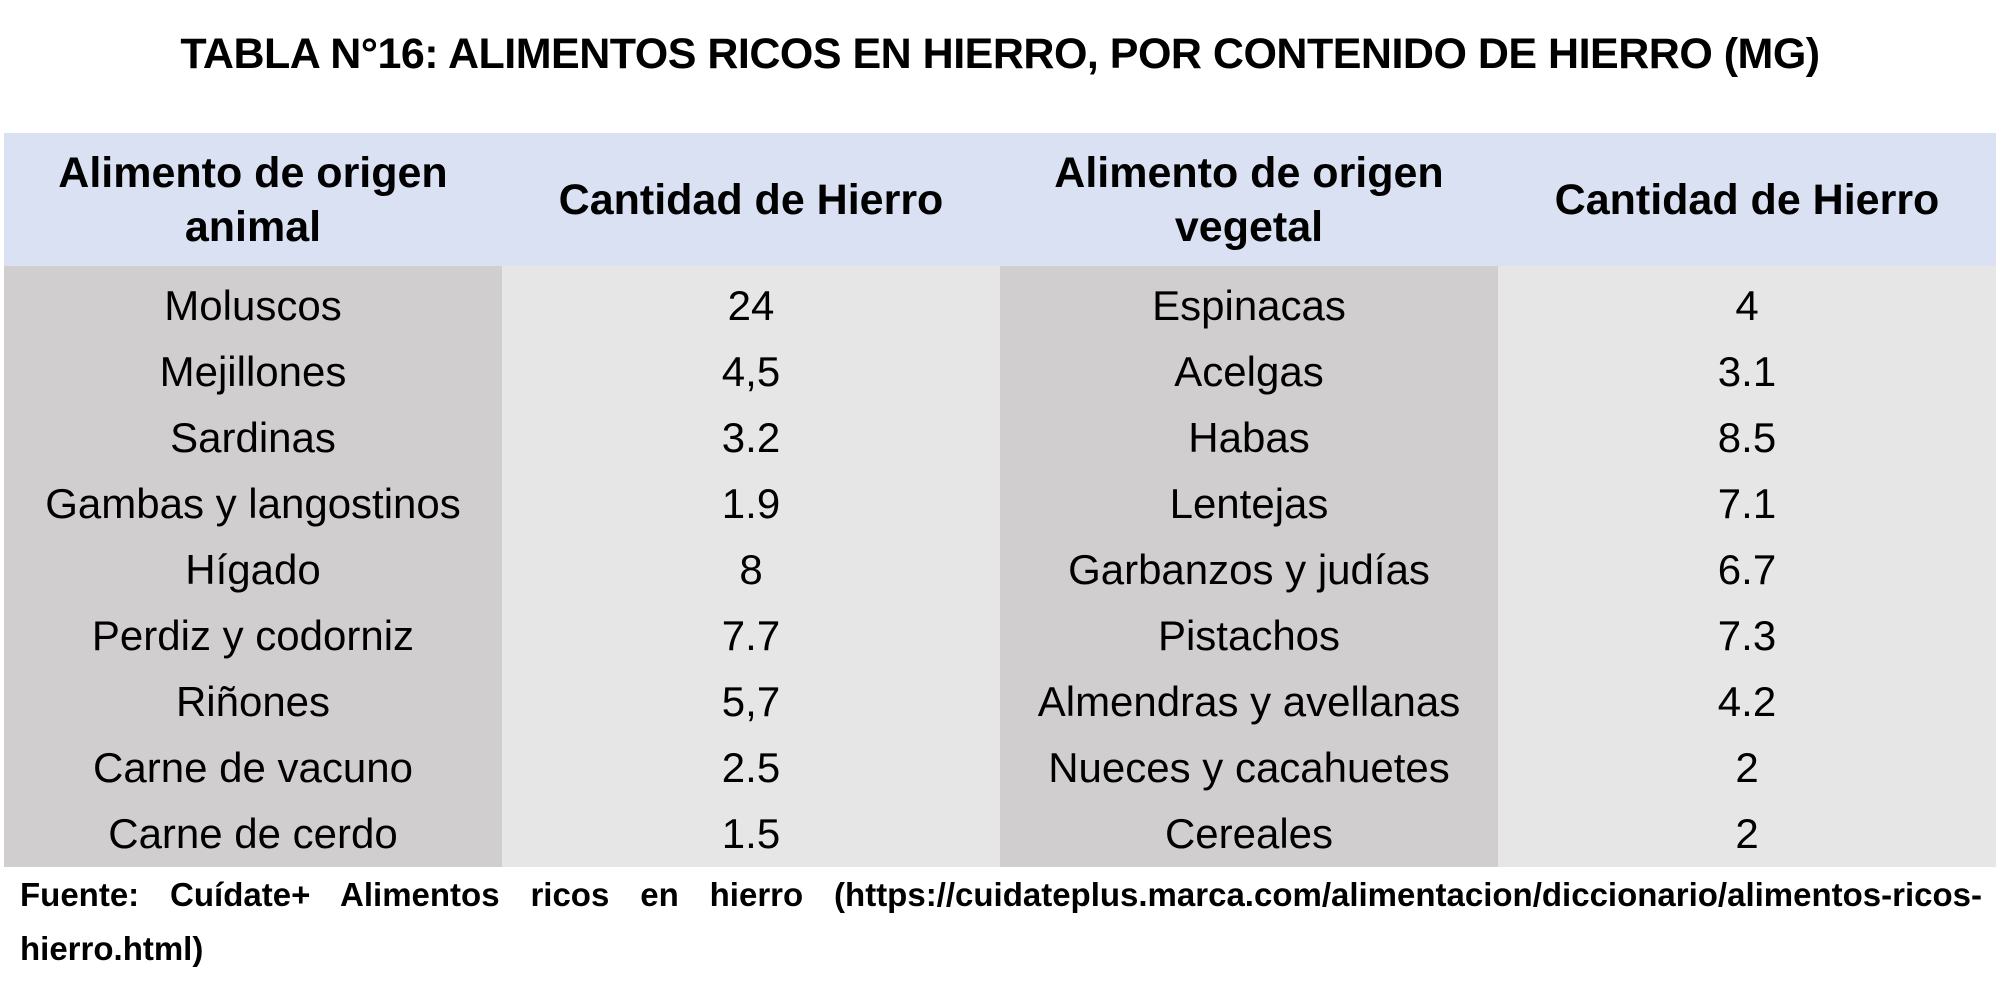 This screenshot has height=999, width=2000. I want to click on animal-food-cell: Hígado, so click(253, 569).